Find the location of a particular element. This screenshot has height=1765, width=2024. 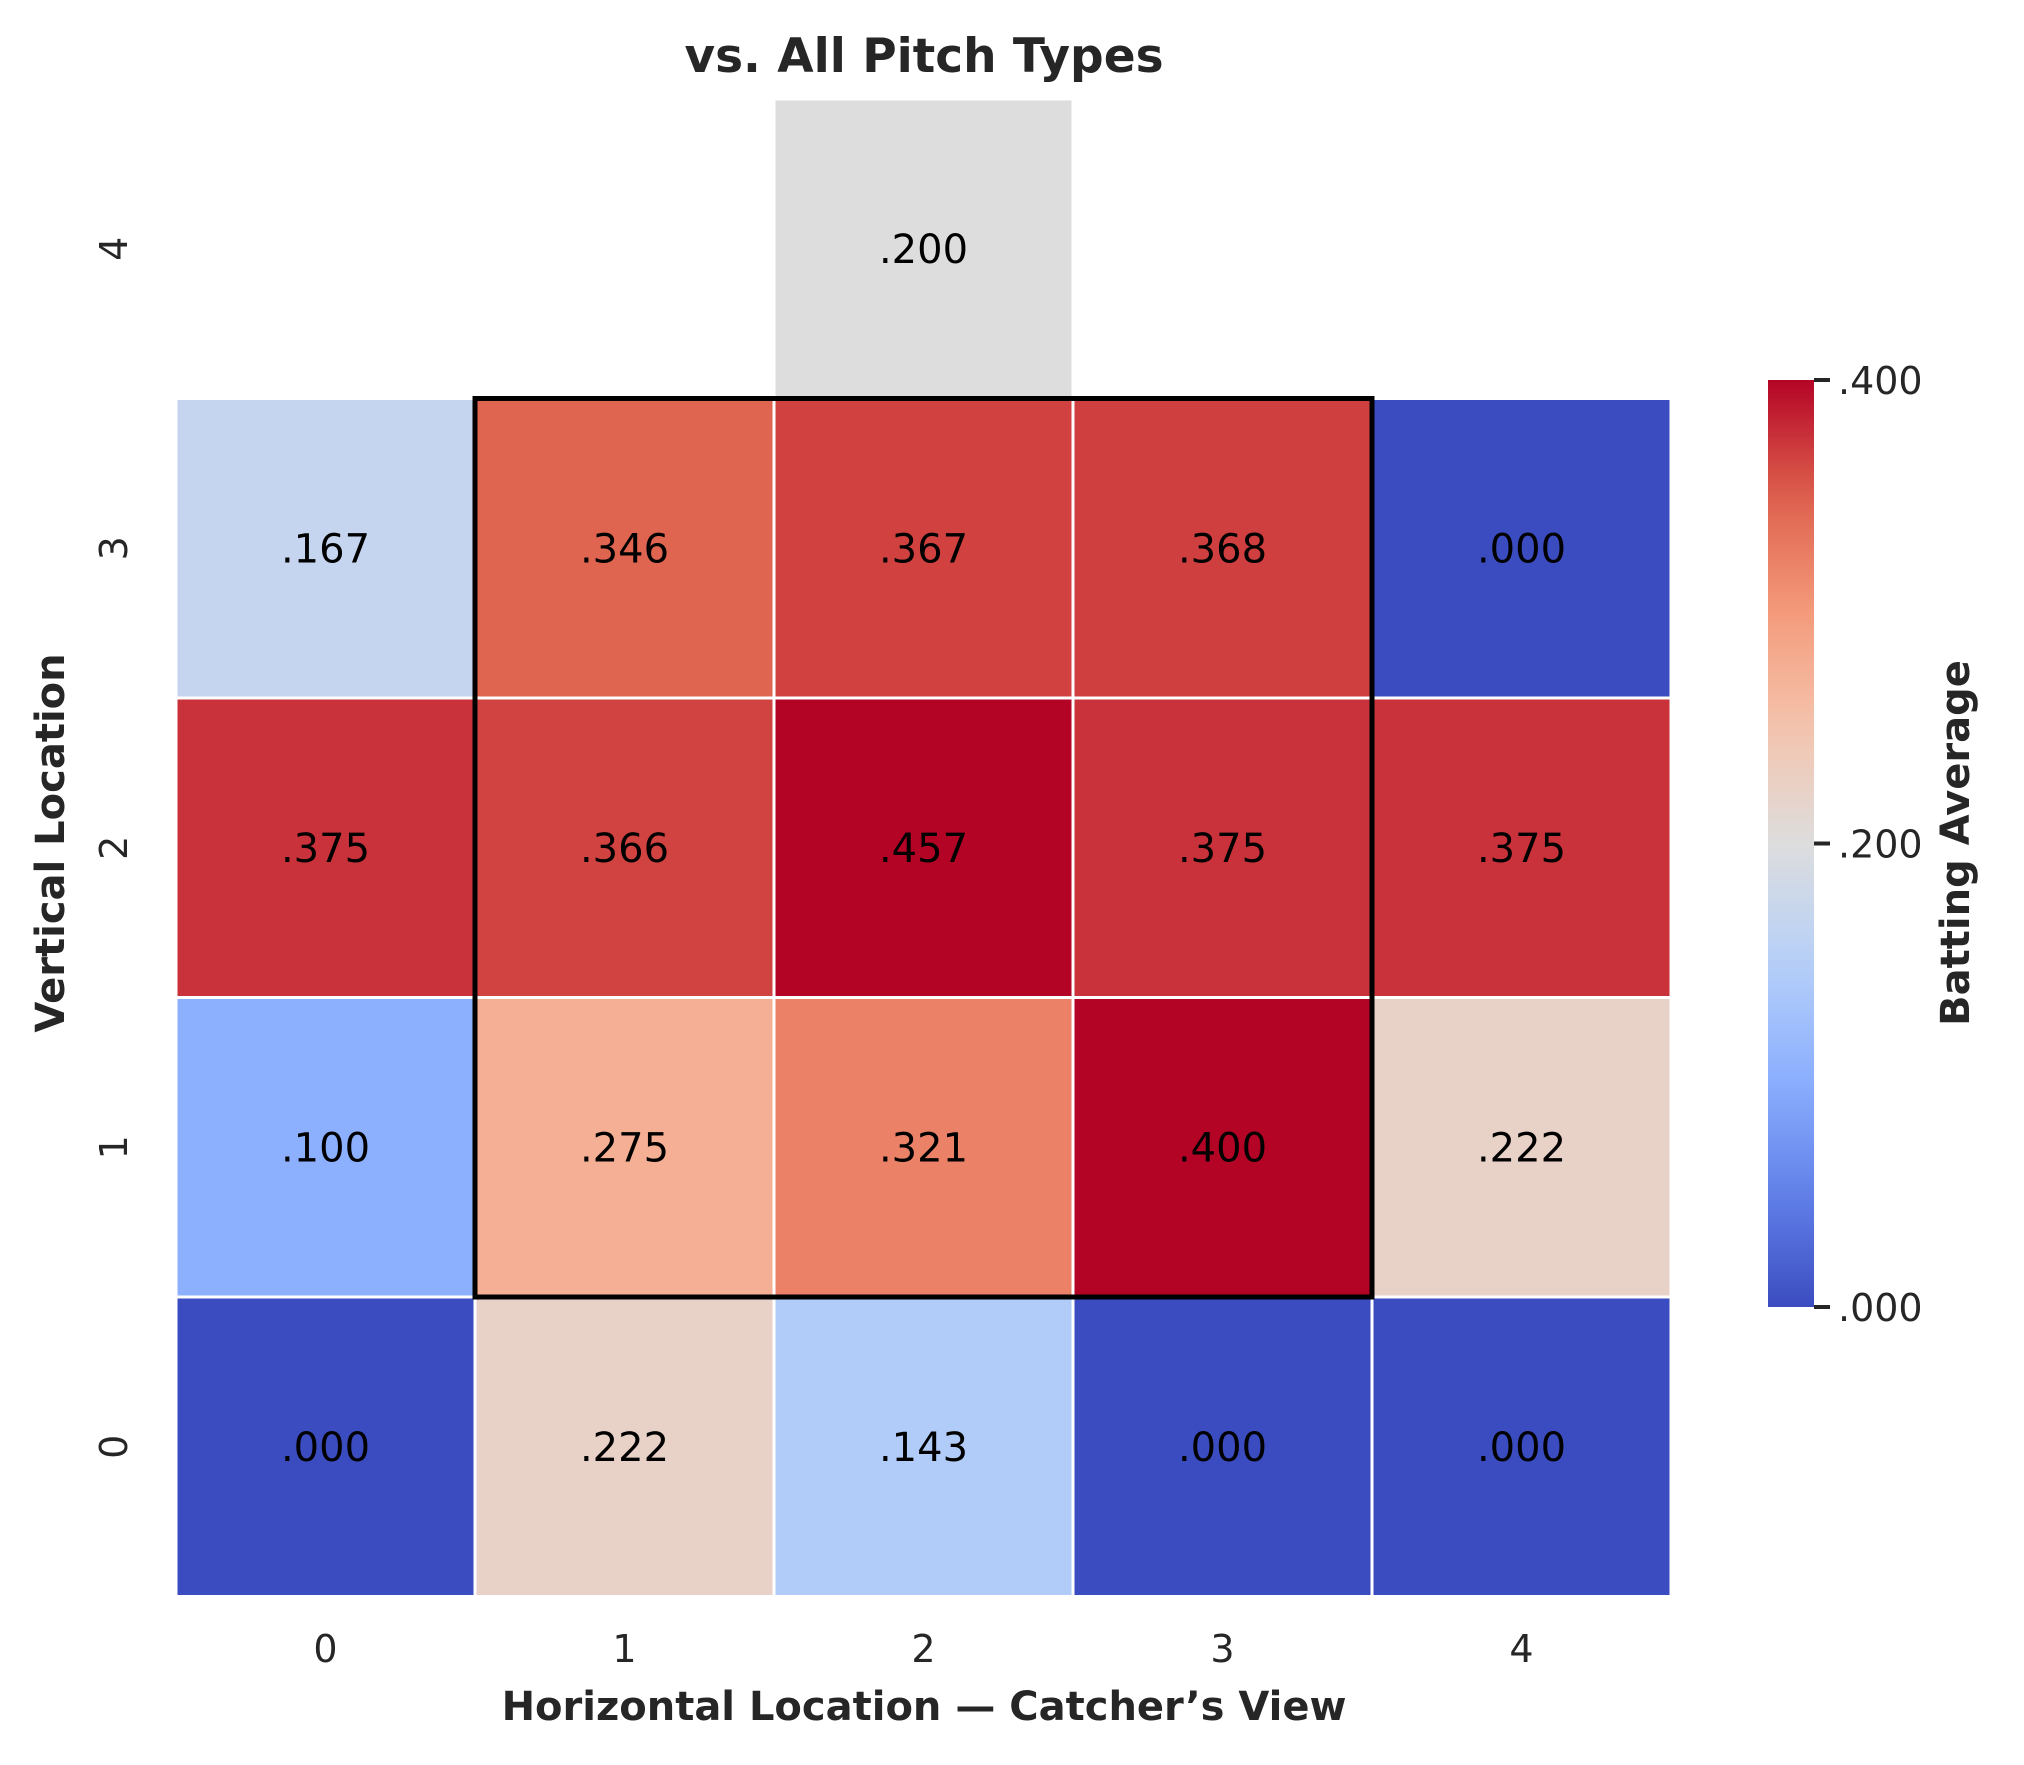

cell-value-label: .321 is located at coordinates (923, 1148).